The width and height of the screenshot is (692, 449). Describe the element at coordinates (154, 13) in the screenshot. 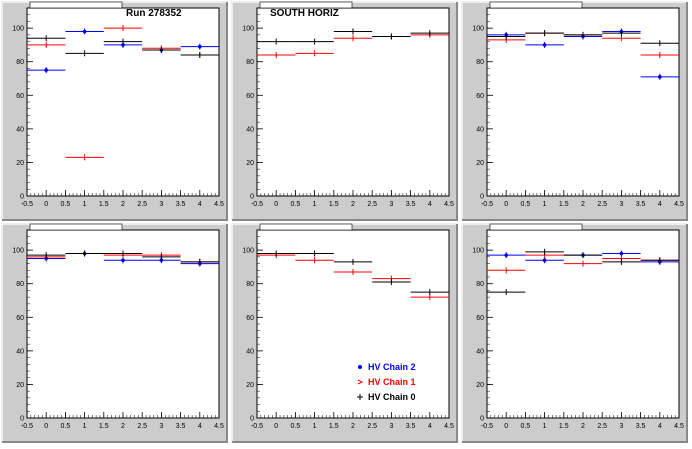

I see `panel-title: Run 278352` at that location.